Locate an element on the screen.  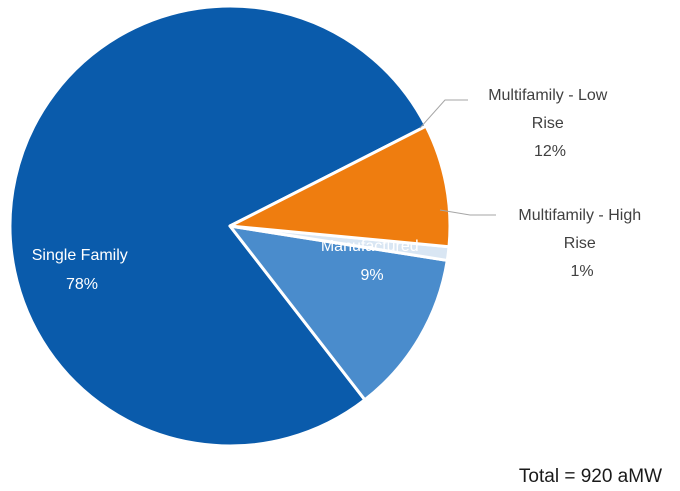
pie-slice-manufactured is located at coordinates (340, 186).